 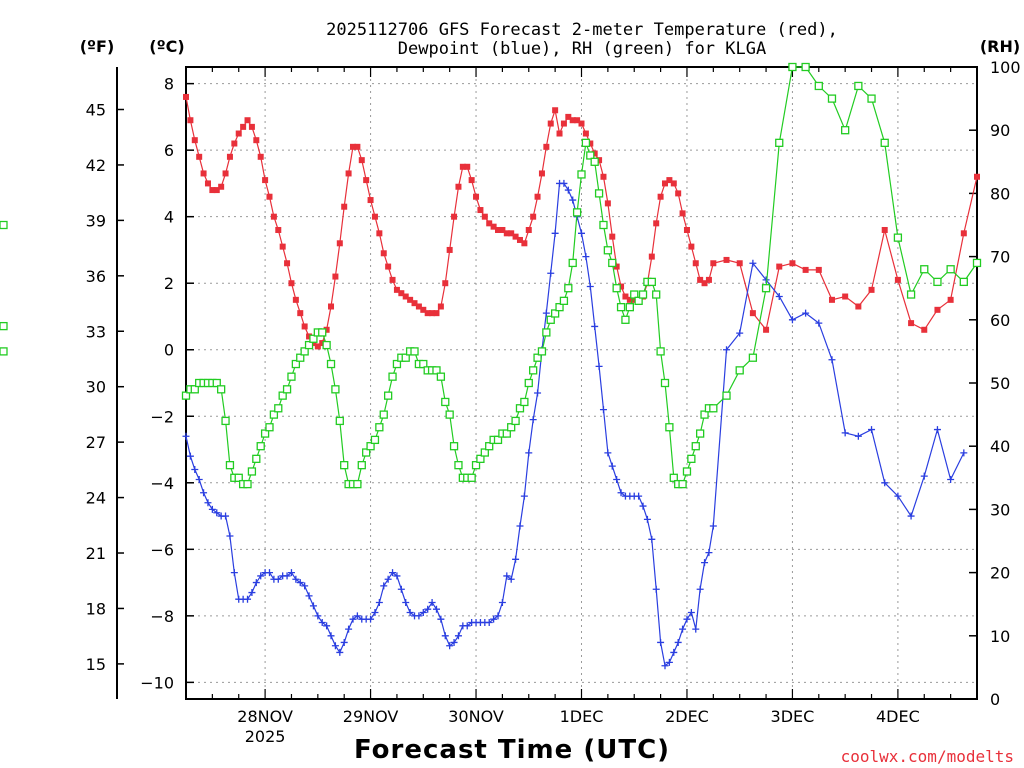 What do you see at coordinates (793, 716) in the screenshot?
I see `date-tick-label: 3DEC` at bounding box center [793, 716].